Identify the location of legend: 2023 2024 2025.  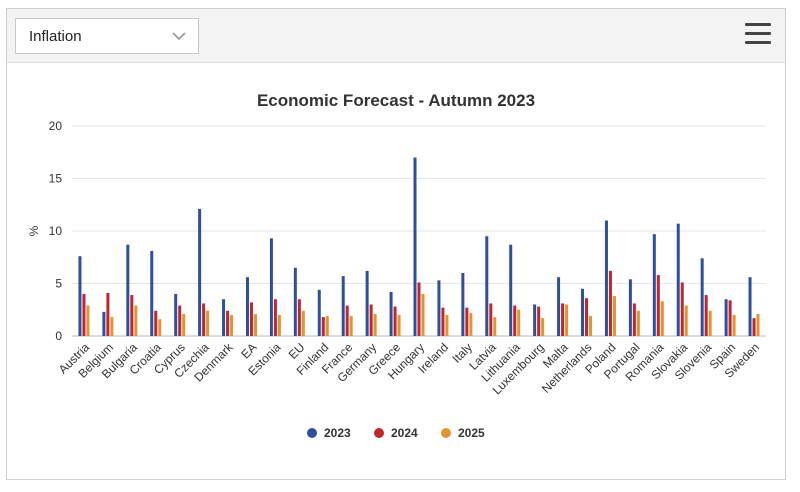
(396, 433).